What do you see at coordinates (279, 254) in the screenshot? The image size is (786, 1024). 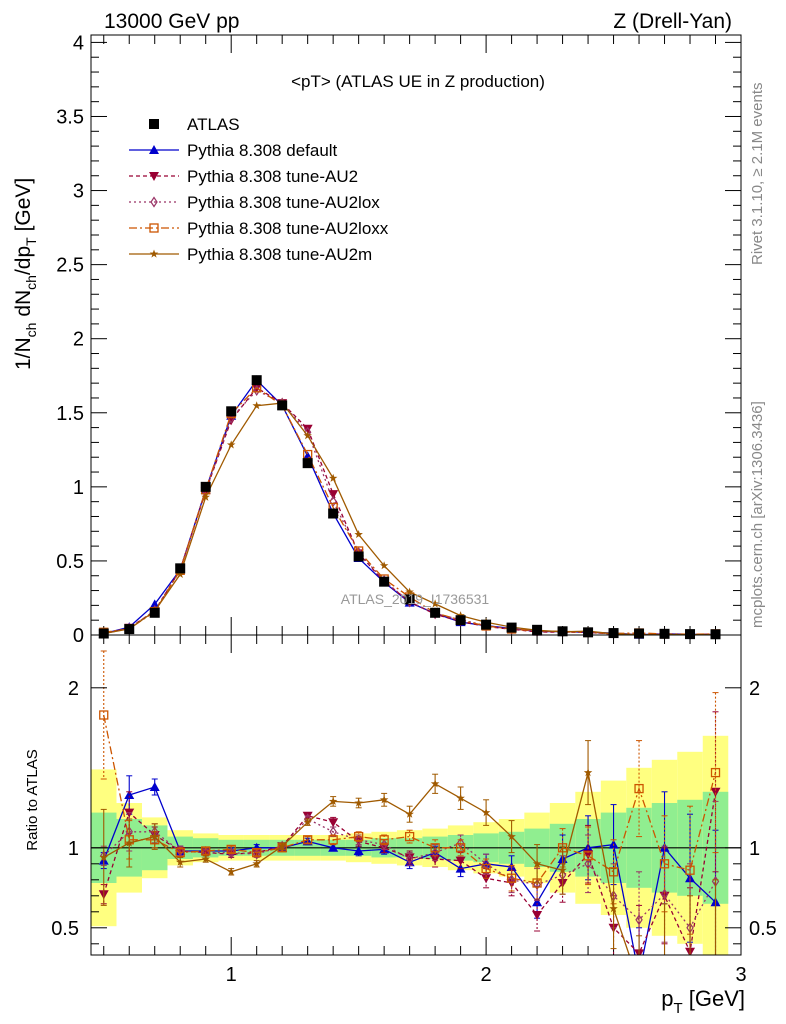 I see `legend-label-4: Pythia 8.308 tune-AU2m` at bounding box center [279, 254].